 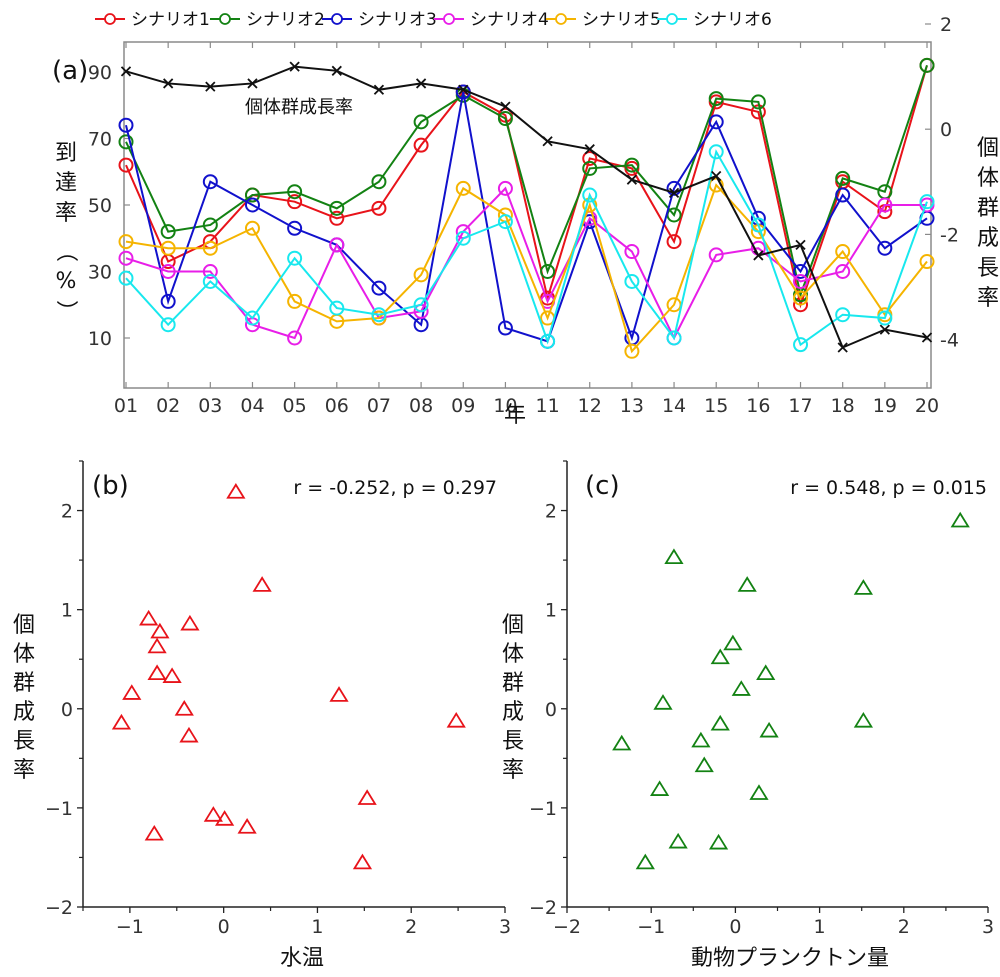 I want to click on y-right-tick-label: -2, so click(x=949, y=235).